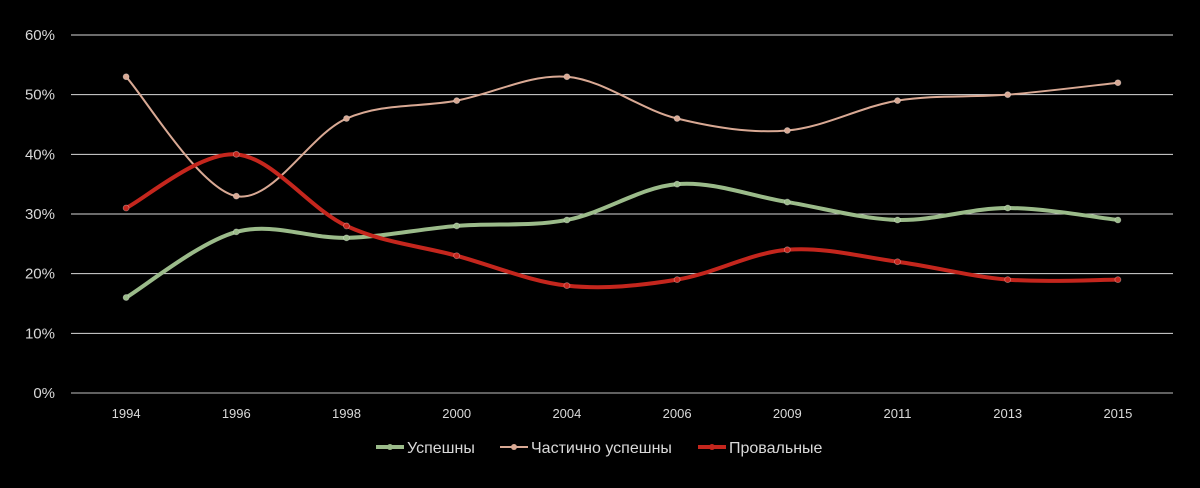 The width and height of the screenshot is (1200, 488). Describe the element at coordinates (622, 413) in the screenshot. I see `x-axis-ticks: 1994 1996 1998 2000 2004 2006 2009 2011 2013 2015` at that location.